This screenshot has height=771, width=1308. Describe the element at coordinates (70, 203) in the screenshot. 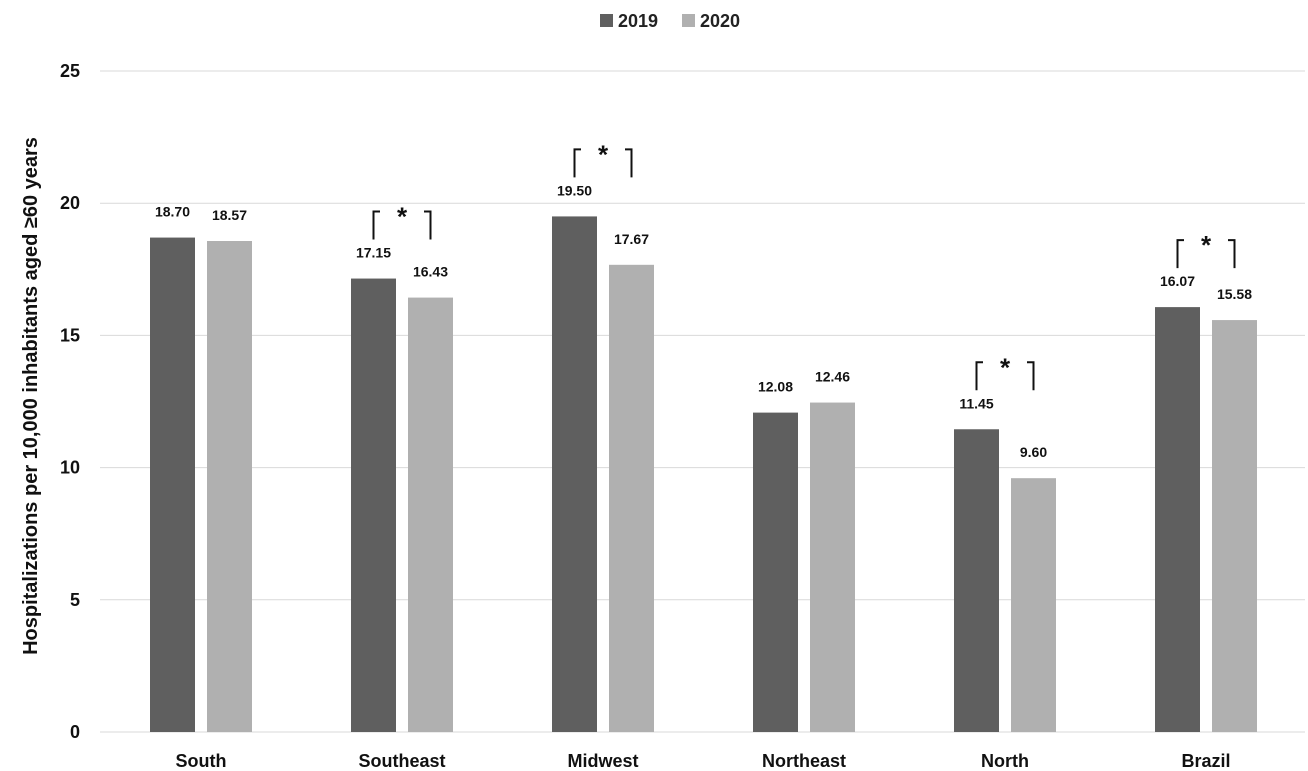

I see `y-tick-label: 20` at that location.